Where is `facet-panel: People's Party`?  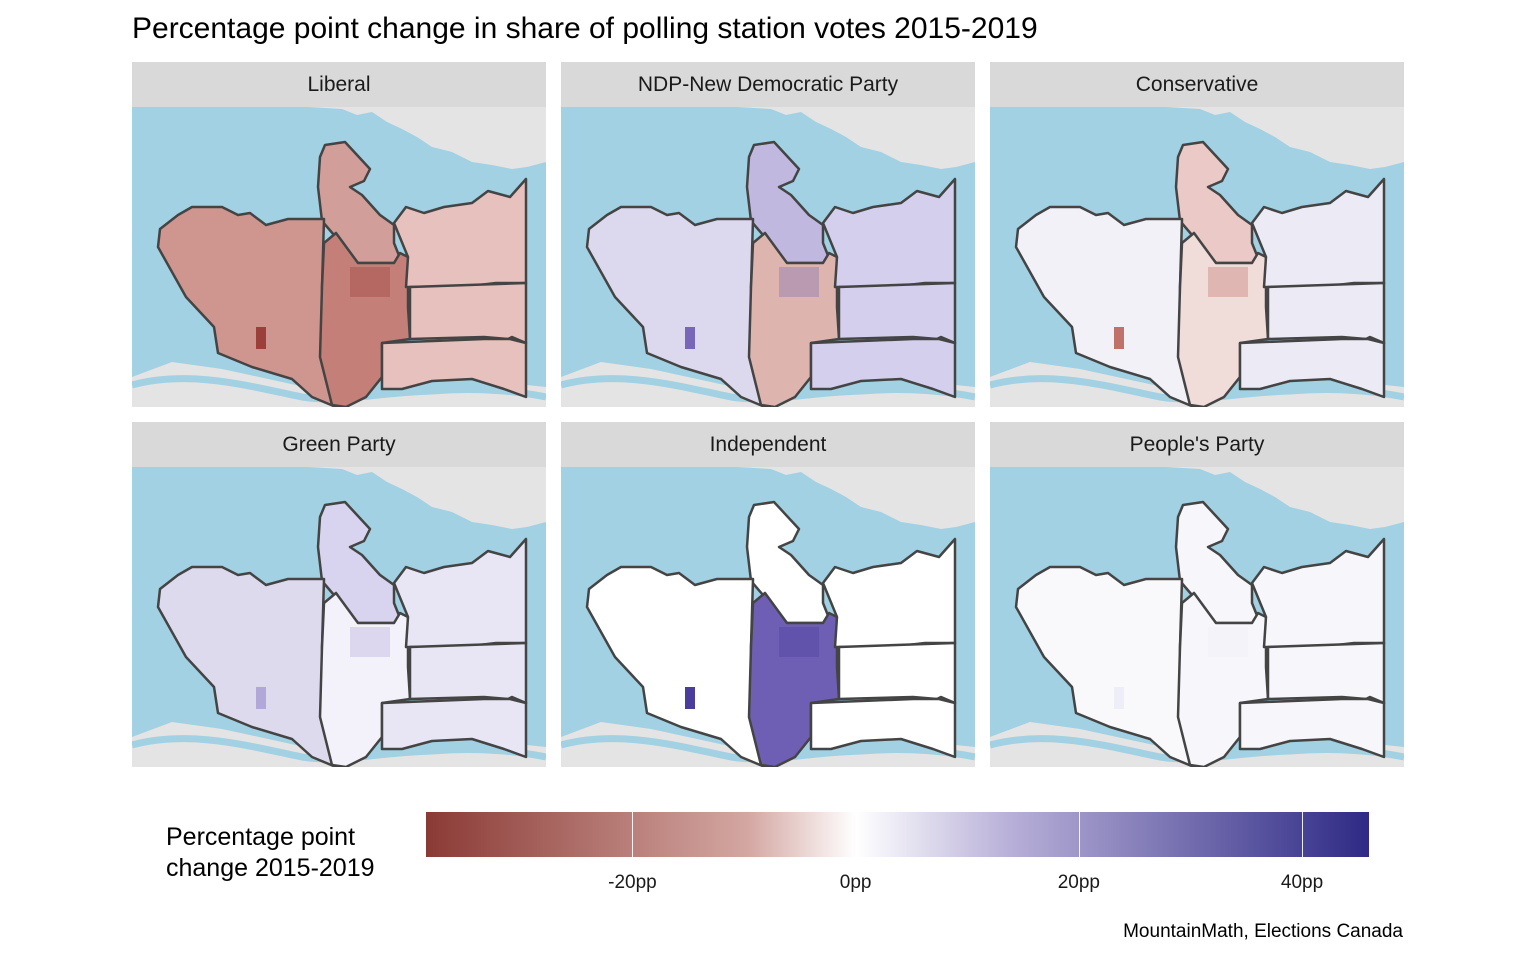
facet-panel: People's Party is located at coordinates (1197, 594).